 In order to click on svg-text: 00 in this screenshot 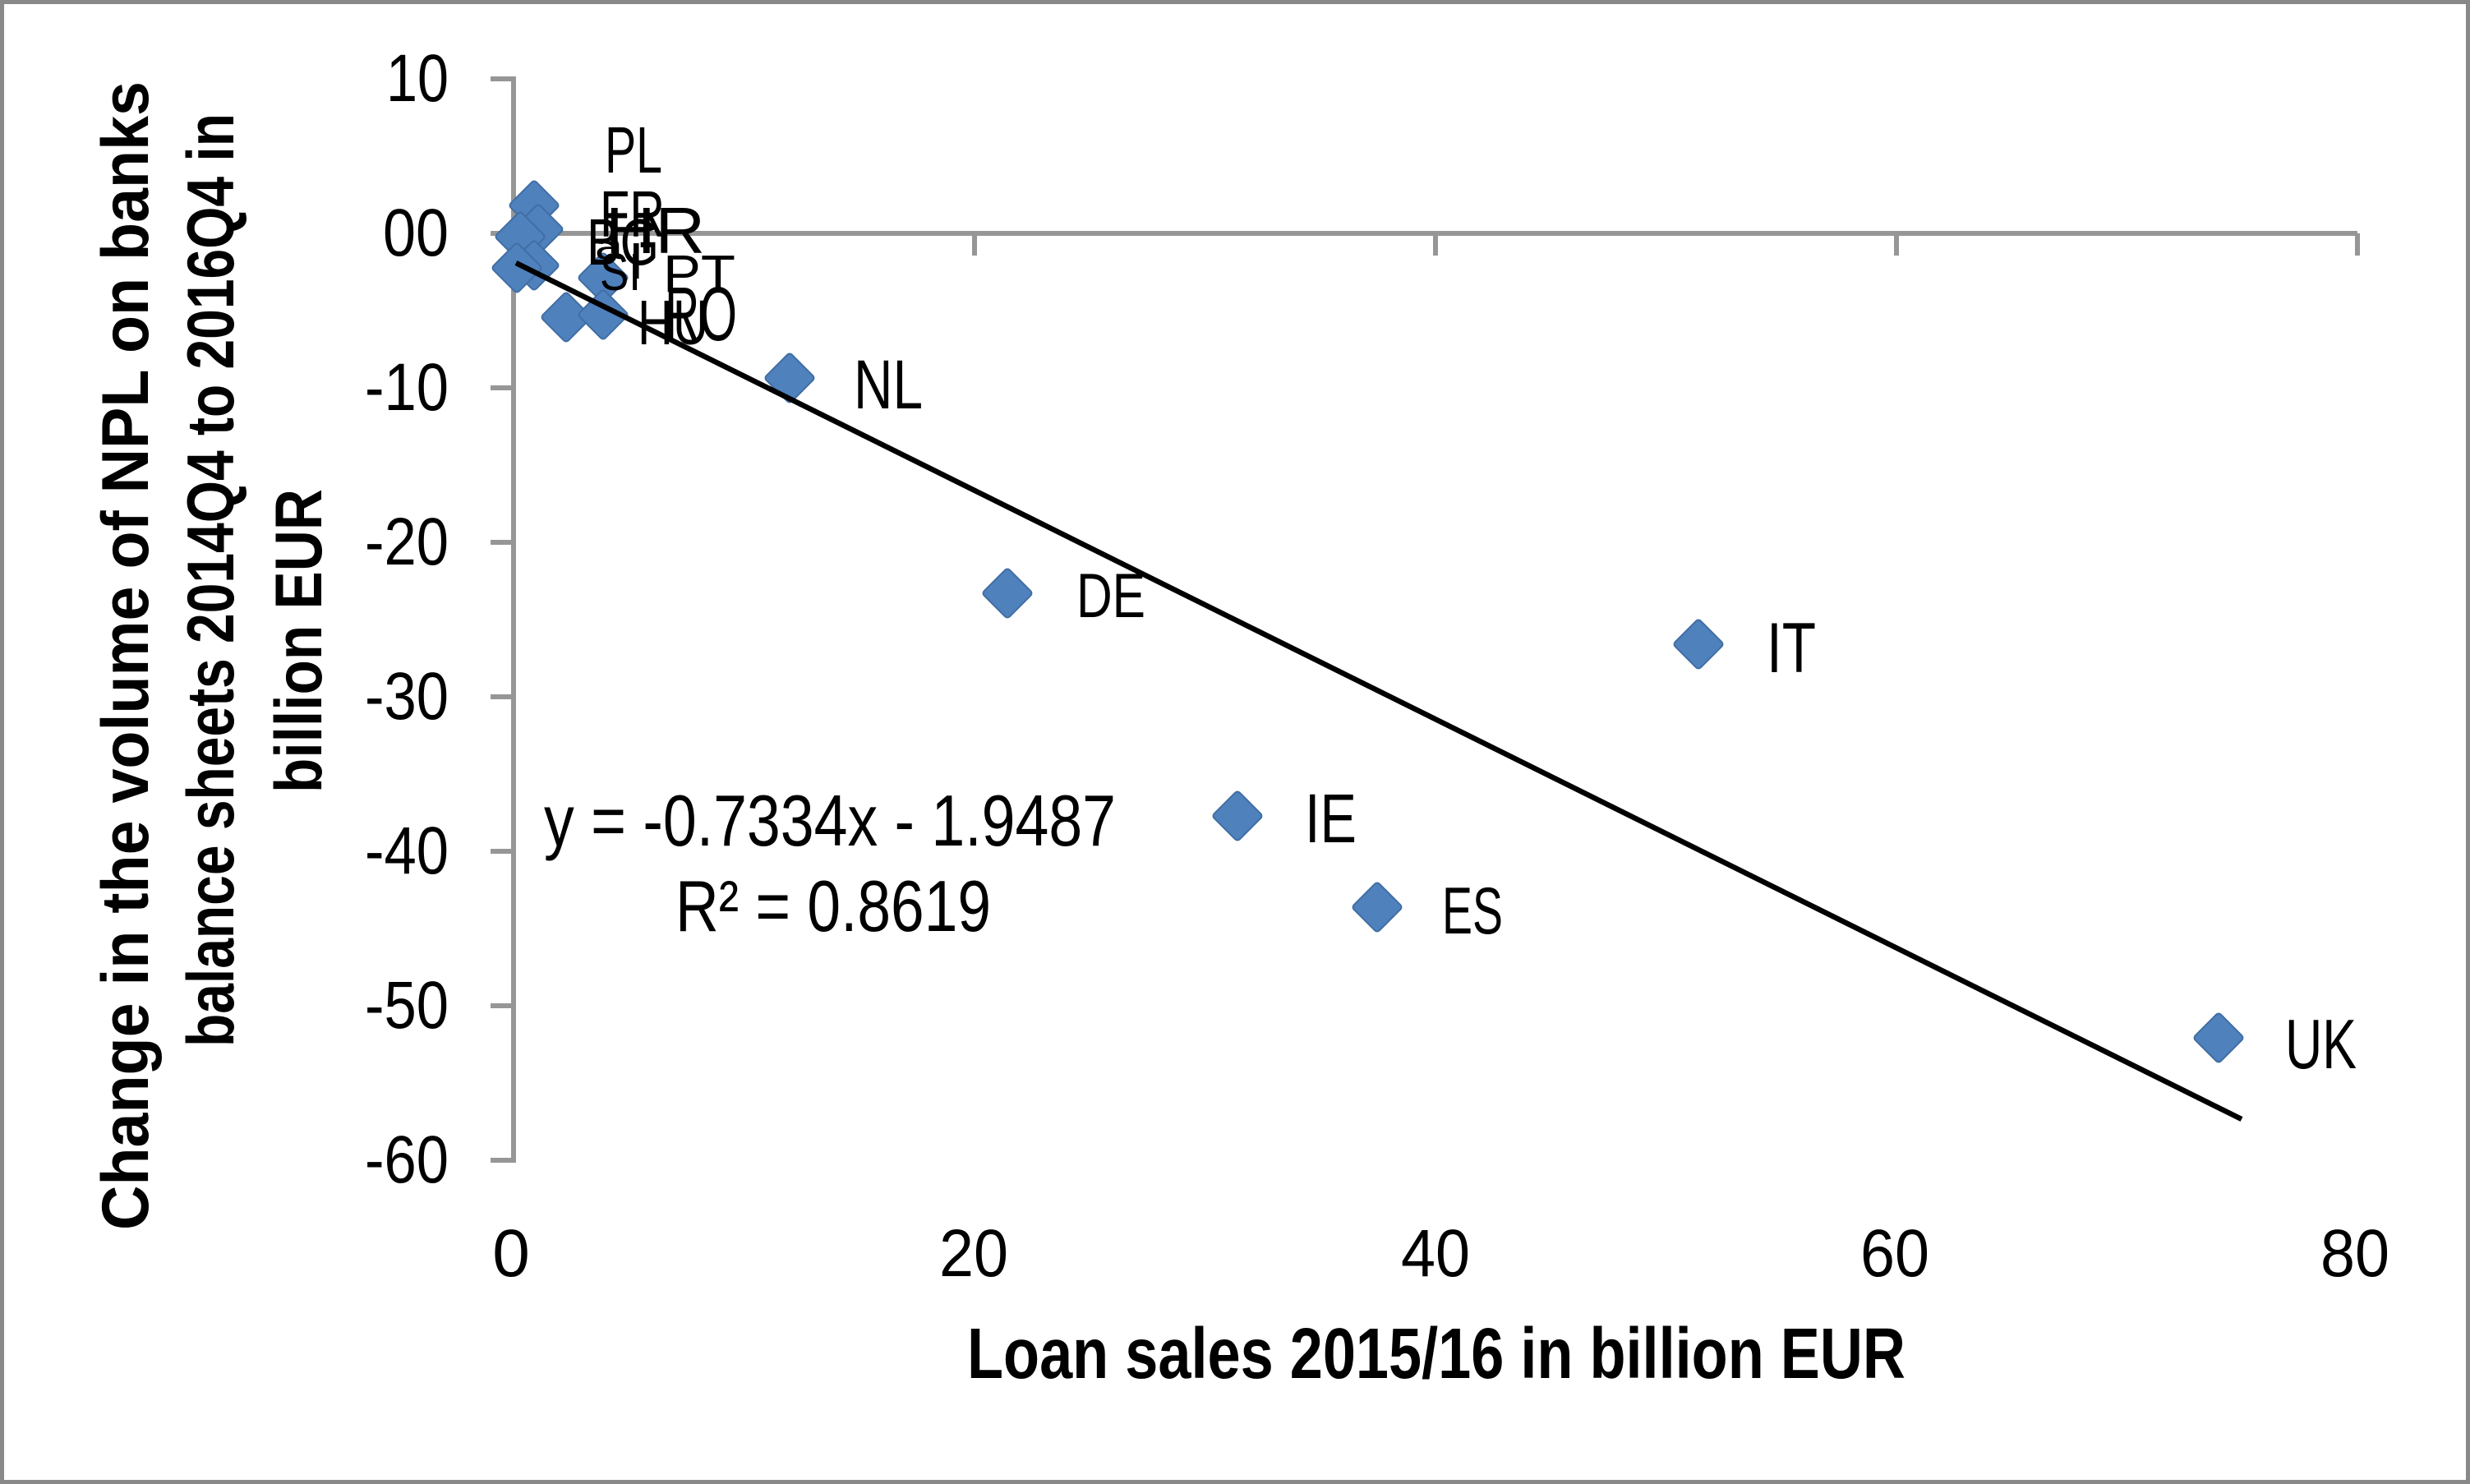, I will do `click(416, 233)`.